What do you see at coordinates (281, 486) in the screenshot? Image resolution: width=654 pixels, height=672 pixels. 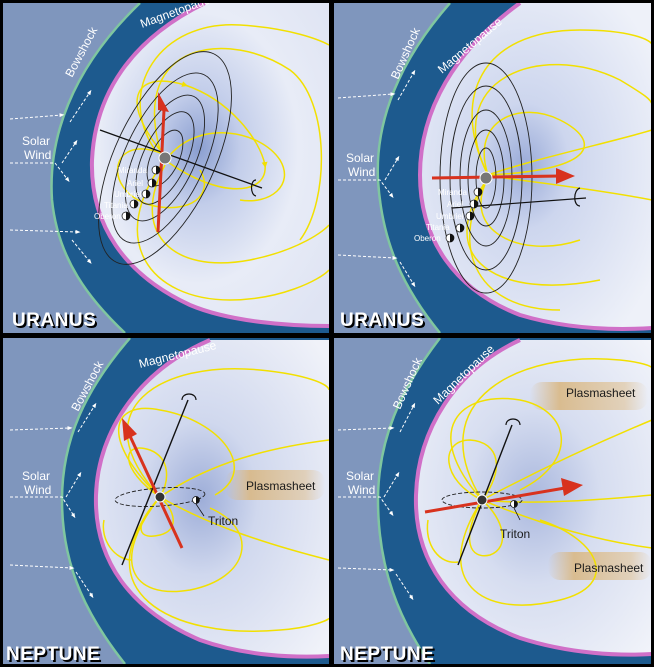 I see `plasmasheet-label: Plasmasheet` at bounding box center [281, 486].